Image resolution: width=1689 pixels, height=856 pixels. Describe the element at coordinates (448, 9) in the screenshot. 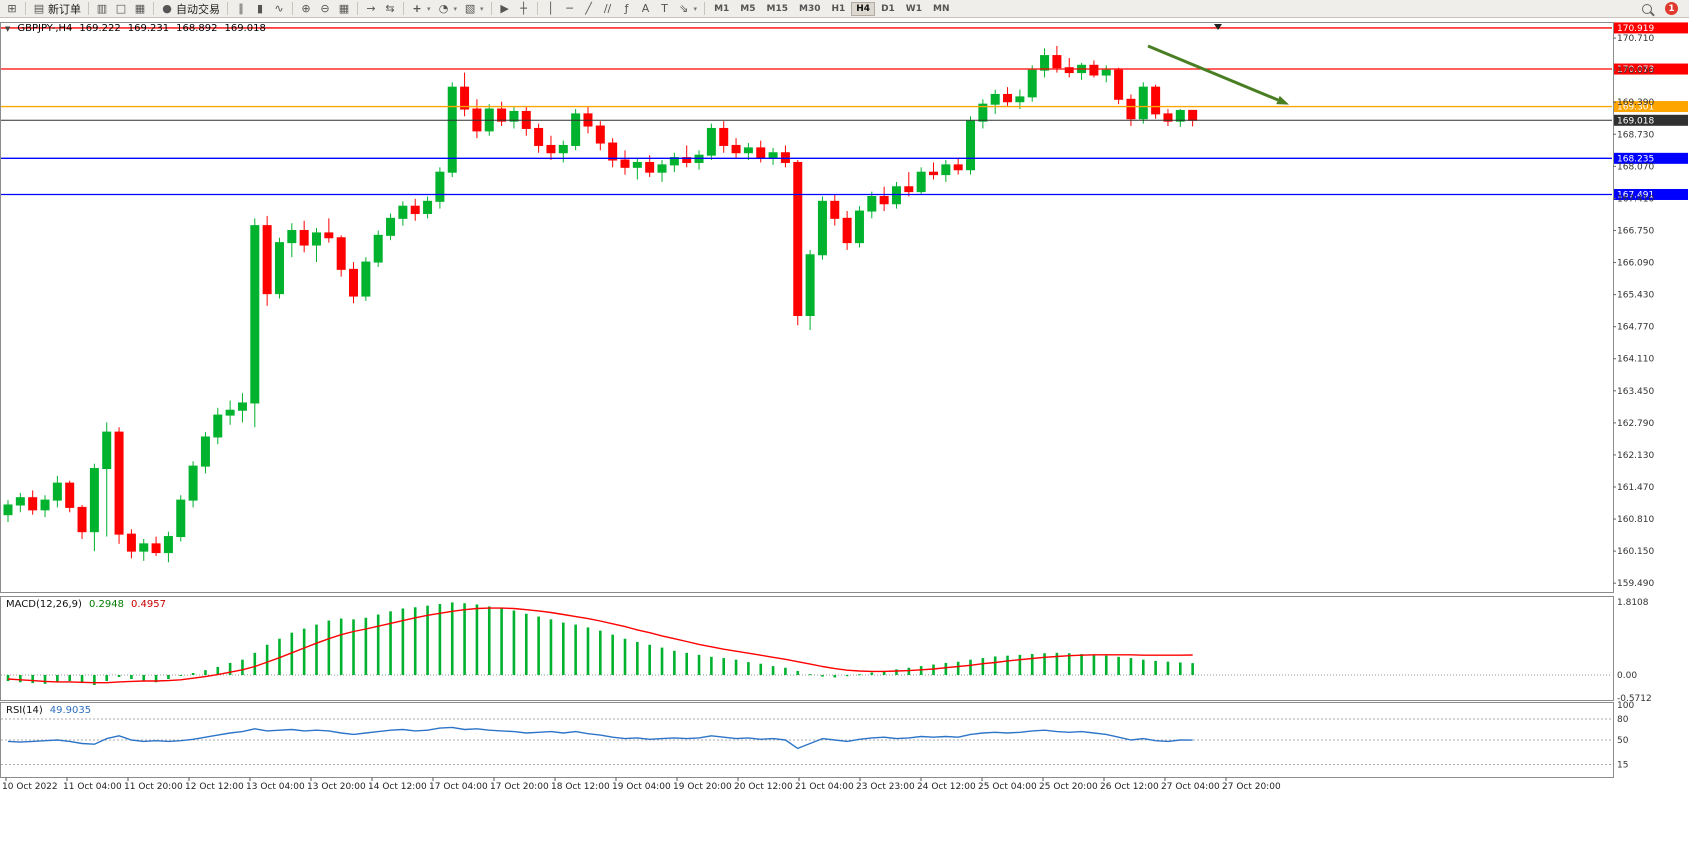

I see `periods-button: ◔ ▾` at that location.